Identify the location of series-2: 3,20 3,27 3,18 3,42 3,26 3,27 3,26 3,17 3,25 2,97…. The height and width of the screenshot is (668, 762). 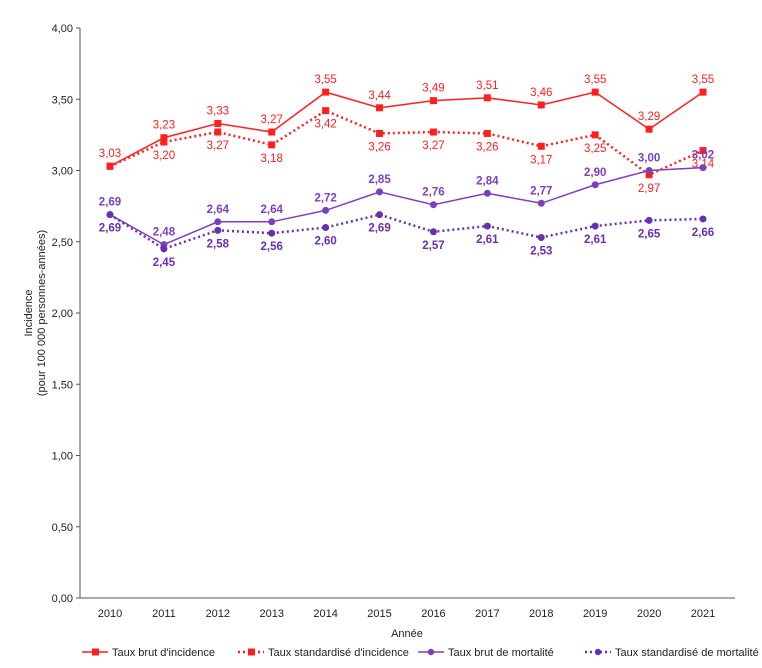
(410, 151).